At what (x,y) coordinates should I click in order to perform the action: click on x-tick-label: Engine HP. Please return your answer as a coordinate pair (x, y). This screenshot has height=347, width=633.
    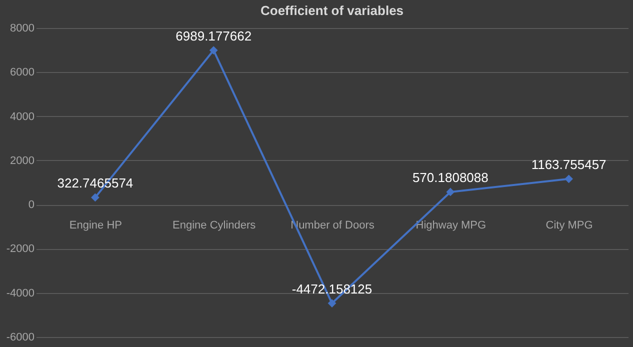
    Looking at the image, I should click on (95, 226).